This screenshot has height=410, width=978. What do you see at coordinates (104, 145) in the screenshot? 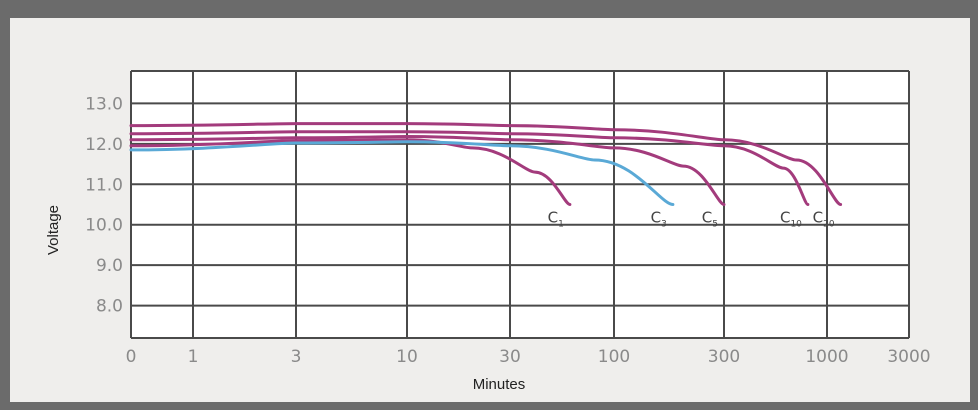
I see `y-tick-label: 12.0` at bounding box center [104, 145].